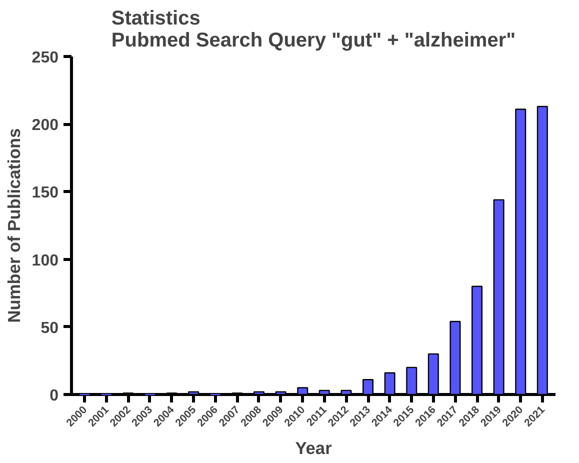  I want to click on y-tick-label: 100, so click(45, 261).